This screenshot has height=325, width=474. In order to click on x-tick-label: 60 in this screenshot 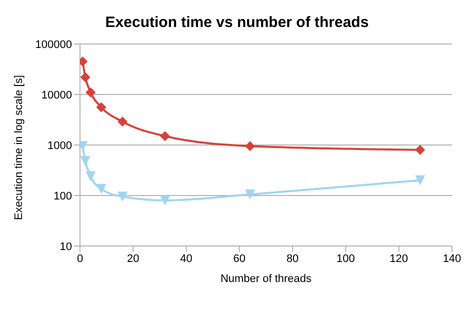, I will do `click(239, 258)`.